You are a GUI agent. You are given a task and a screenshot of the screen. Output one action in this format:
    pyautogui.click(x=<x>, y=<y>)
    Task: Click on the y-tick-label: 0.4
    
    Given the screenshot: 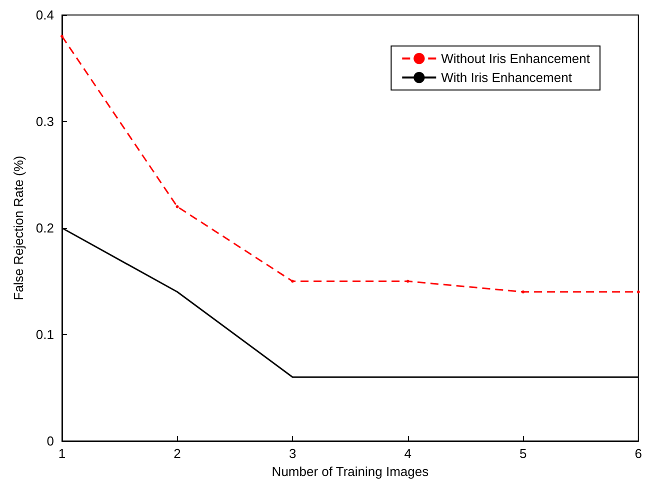 What is the action you would take?
    pyautogui.click(x=45, y=15)
    